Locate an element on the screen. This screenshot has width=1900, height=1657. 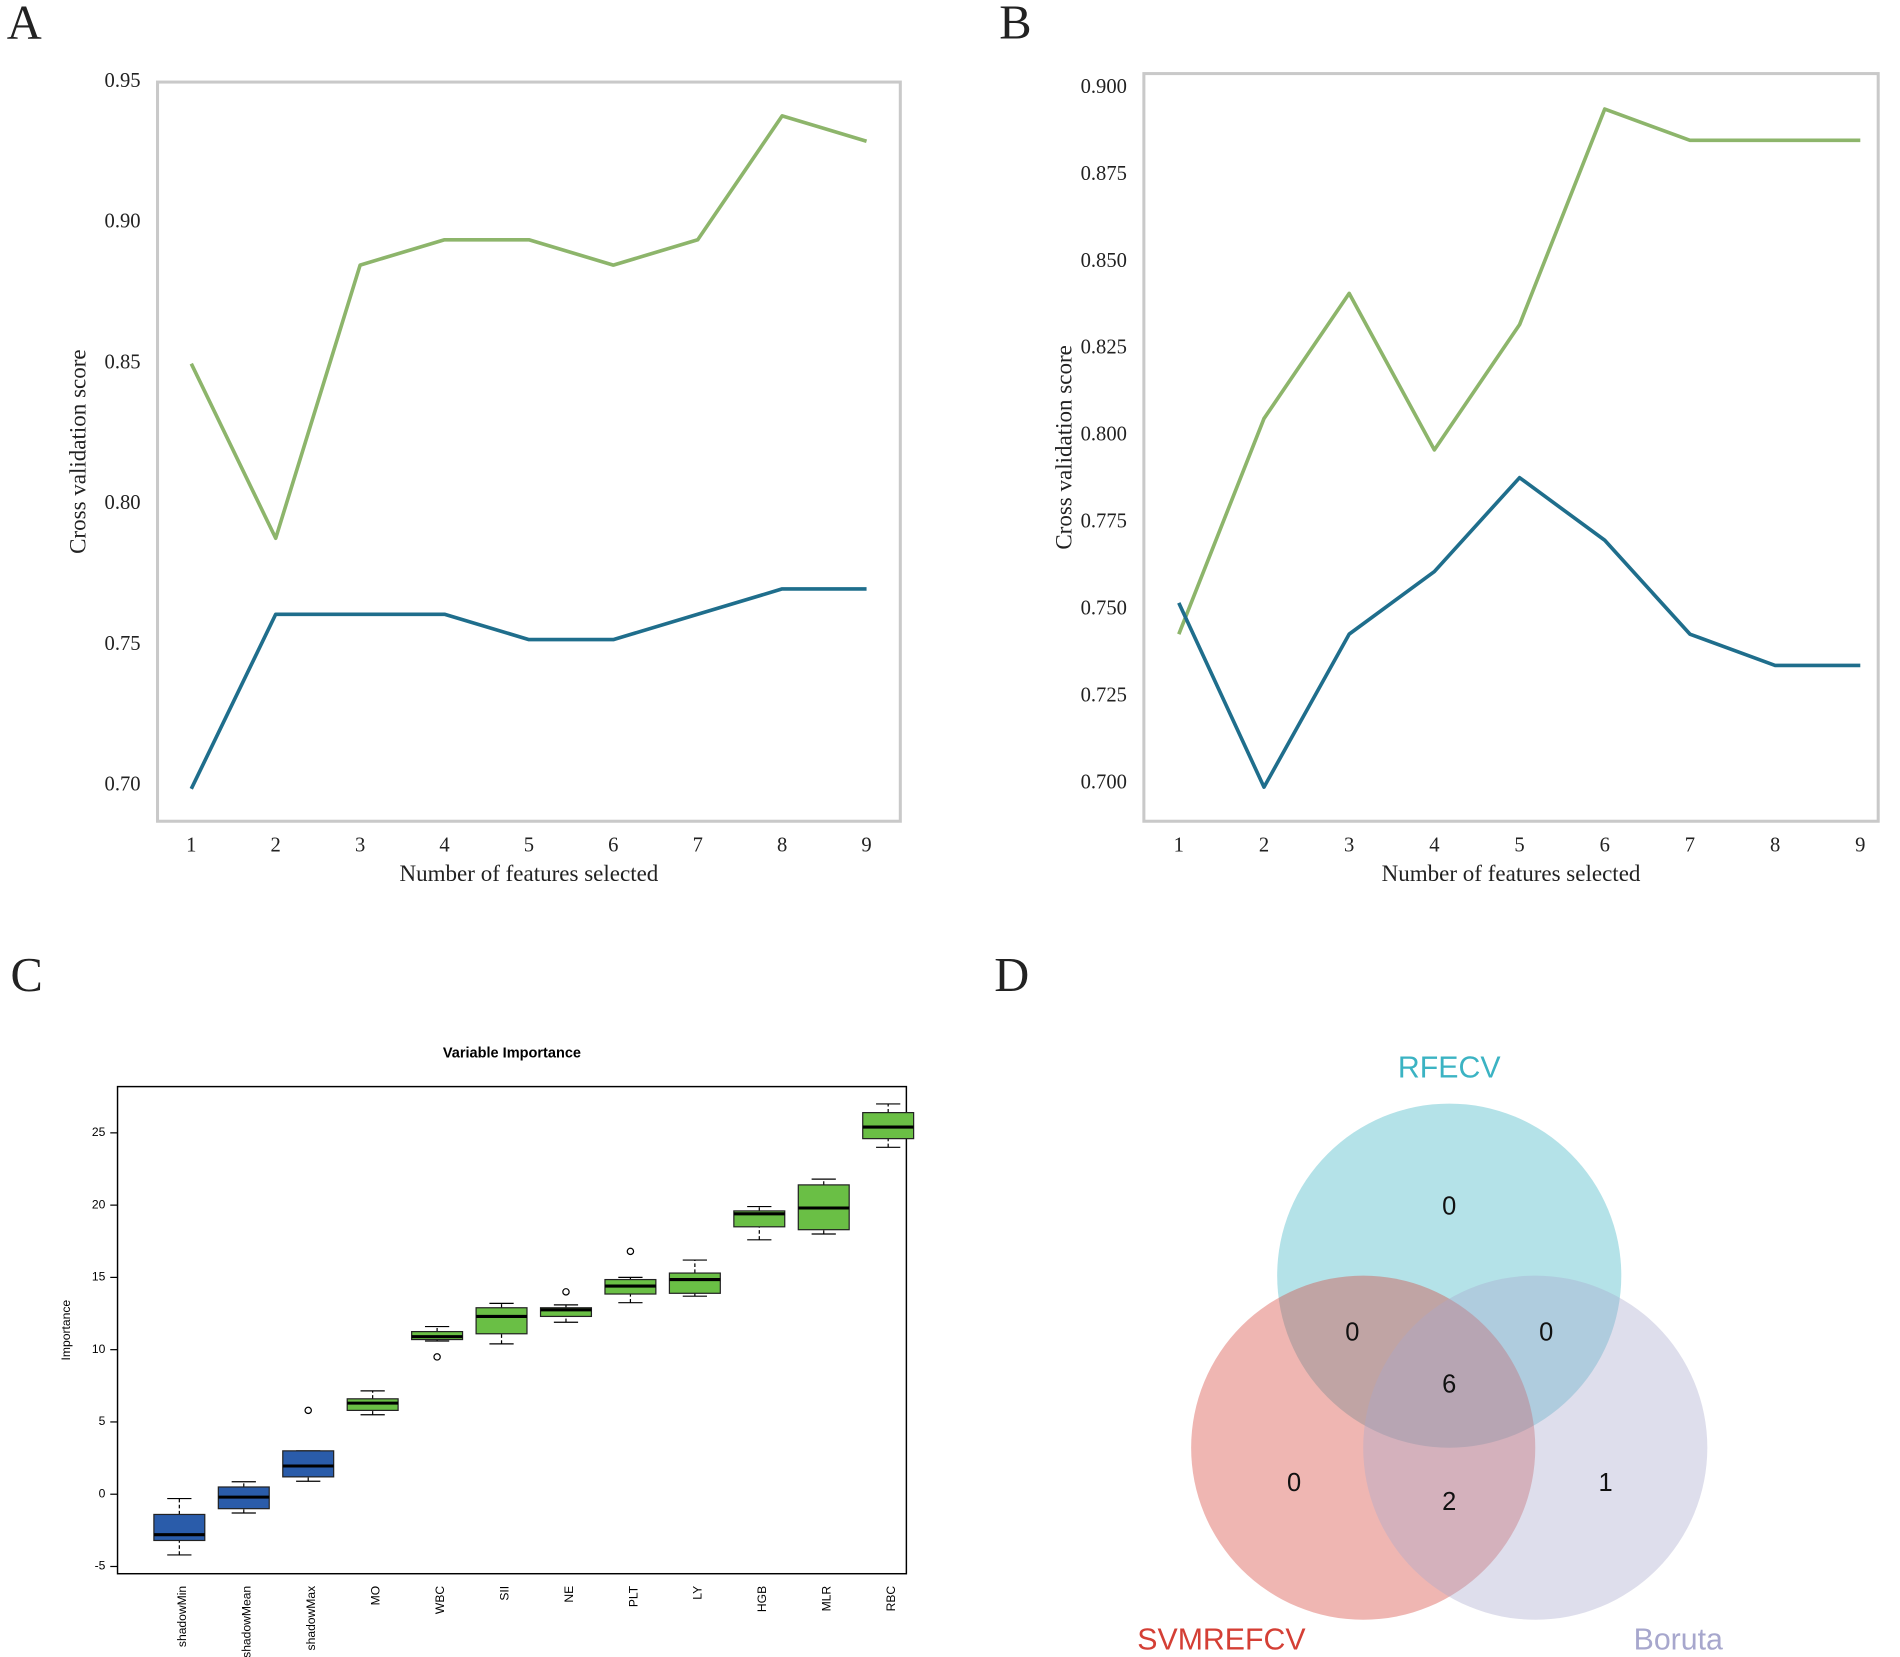
x-tick-label: shadowMax is located at coordinates (311, 1618).